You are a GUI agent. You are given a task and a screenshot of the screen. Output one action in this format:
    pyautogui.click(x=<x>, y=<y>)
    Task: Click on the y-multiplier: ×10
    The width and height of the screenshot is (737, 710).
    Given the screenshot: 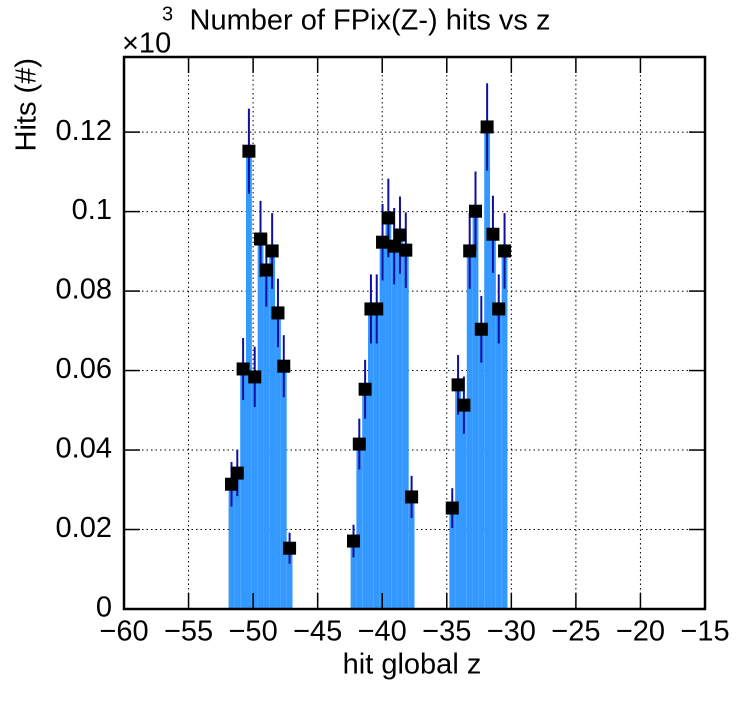 What is the action you would take?
    pyautogui.click(x=146, y=44)
    